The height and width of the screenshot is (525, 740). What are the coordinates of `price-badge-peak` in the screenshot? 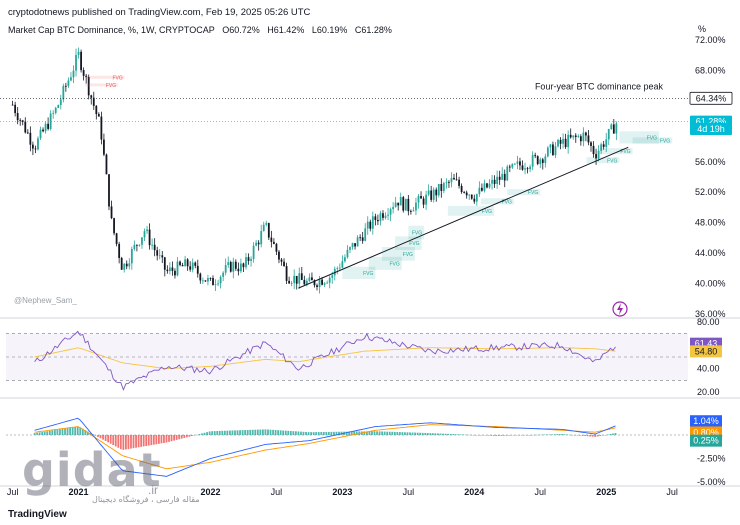 It's located at (711, 98).